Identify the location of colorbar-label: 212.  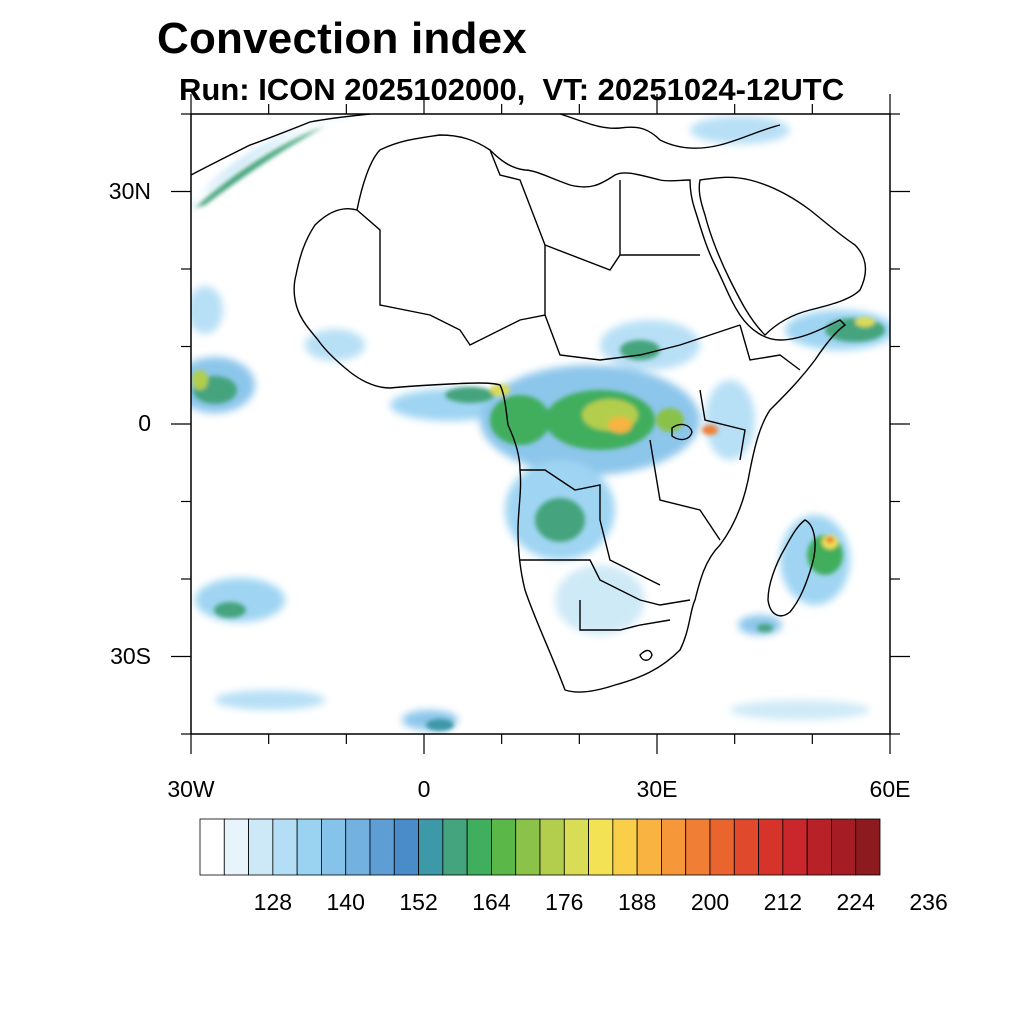
(783, 902).